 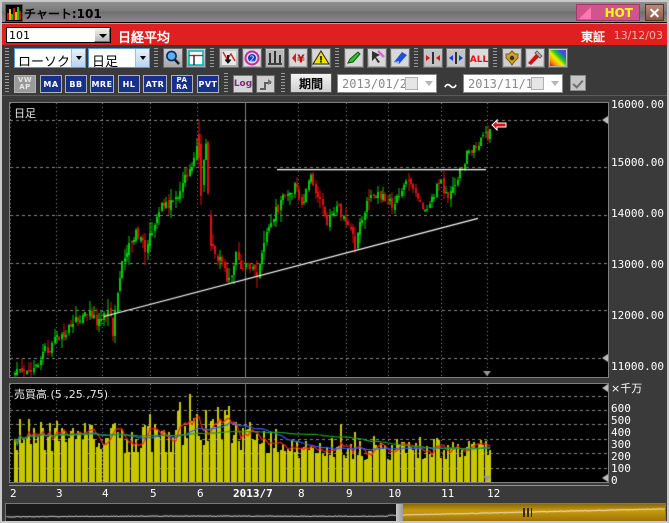 What do you see at coordinates (102, 35) in the screenshot?
I see `symbol-dropdown-arrow-icon` at bounding box center [102, 35].